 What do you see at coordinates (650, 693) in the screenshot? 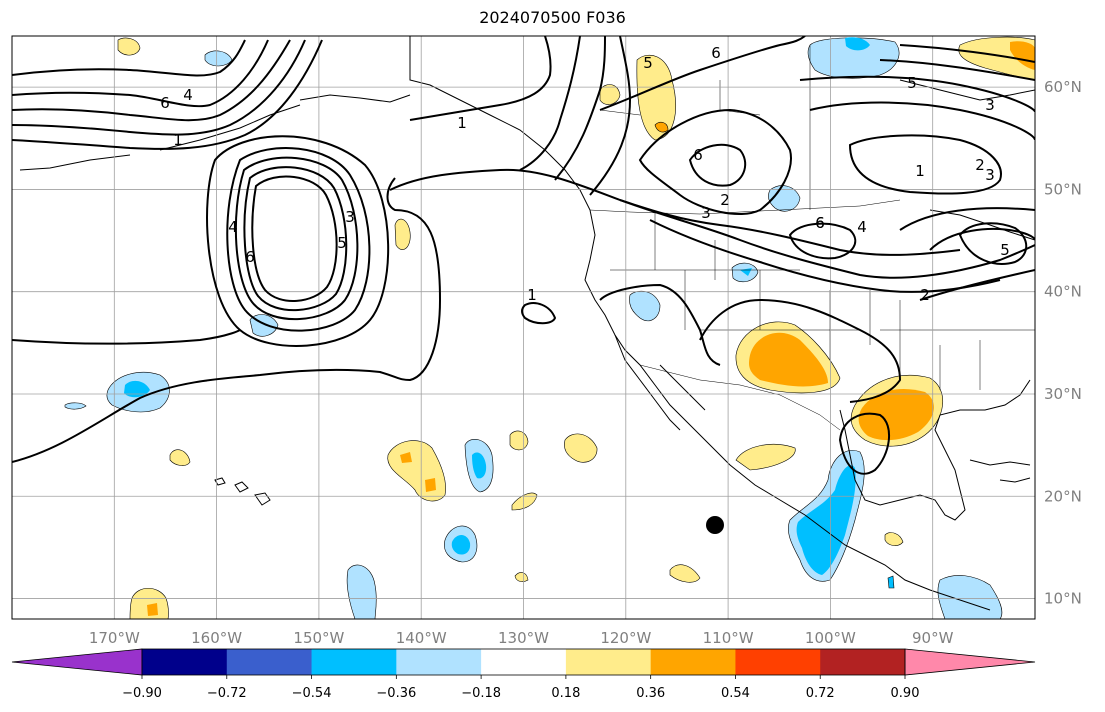
I see `colorbar-tick-label: 0.36` at bounding box center [650, 693].